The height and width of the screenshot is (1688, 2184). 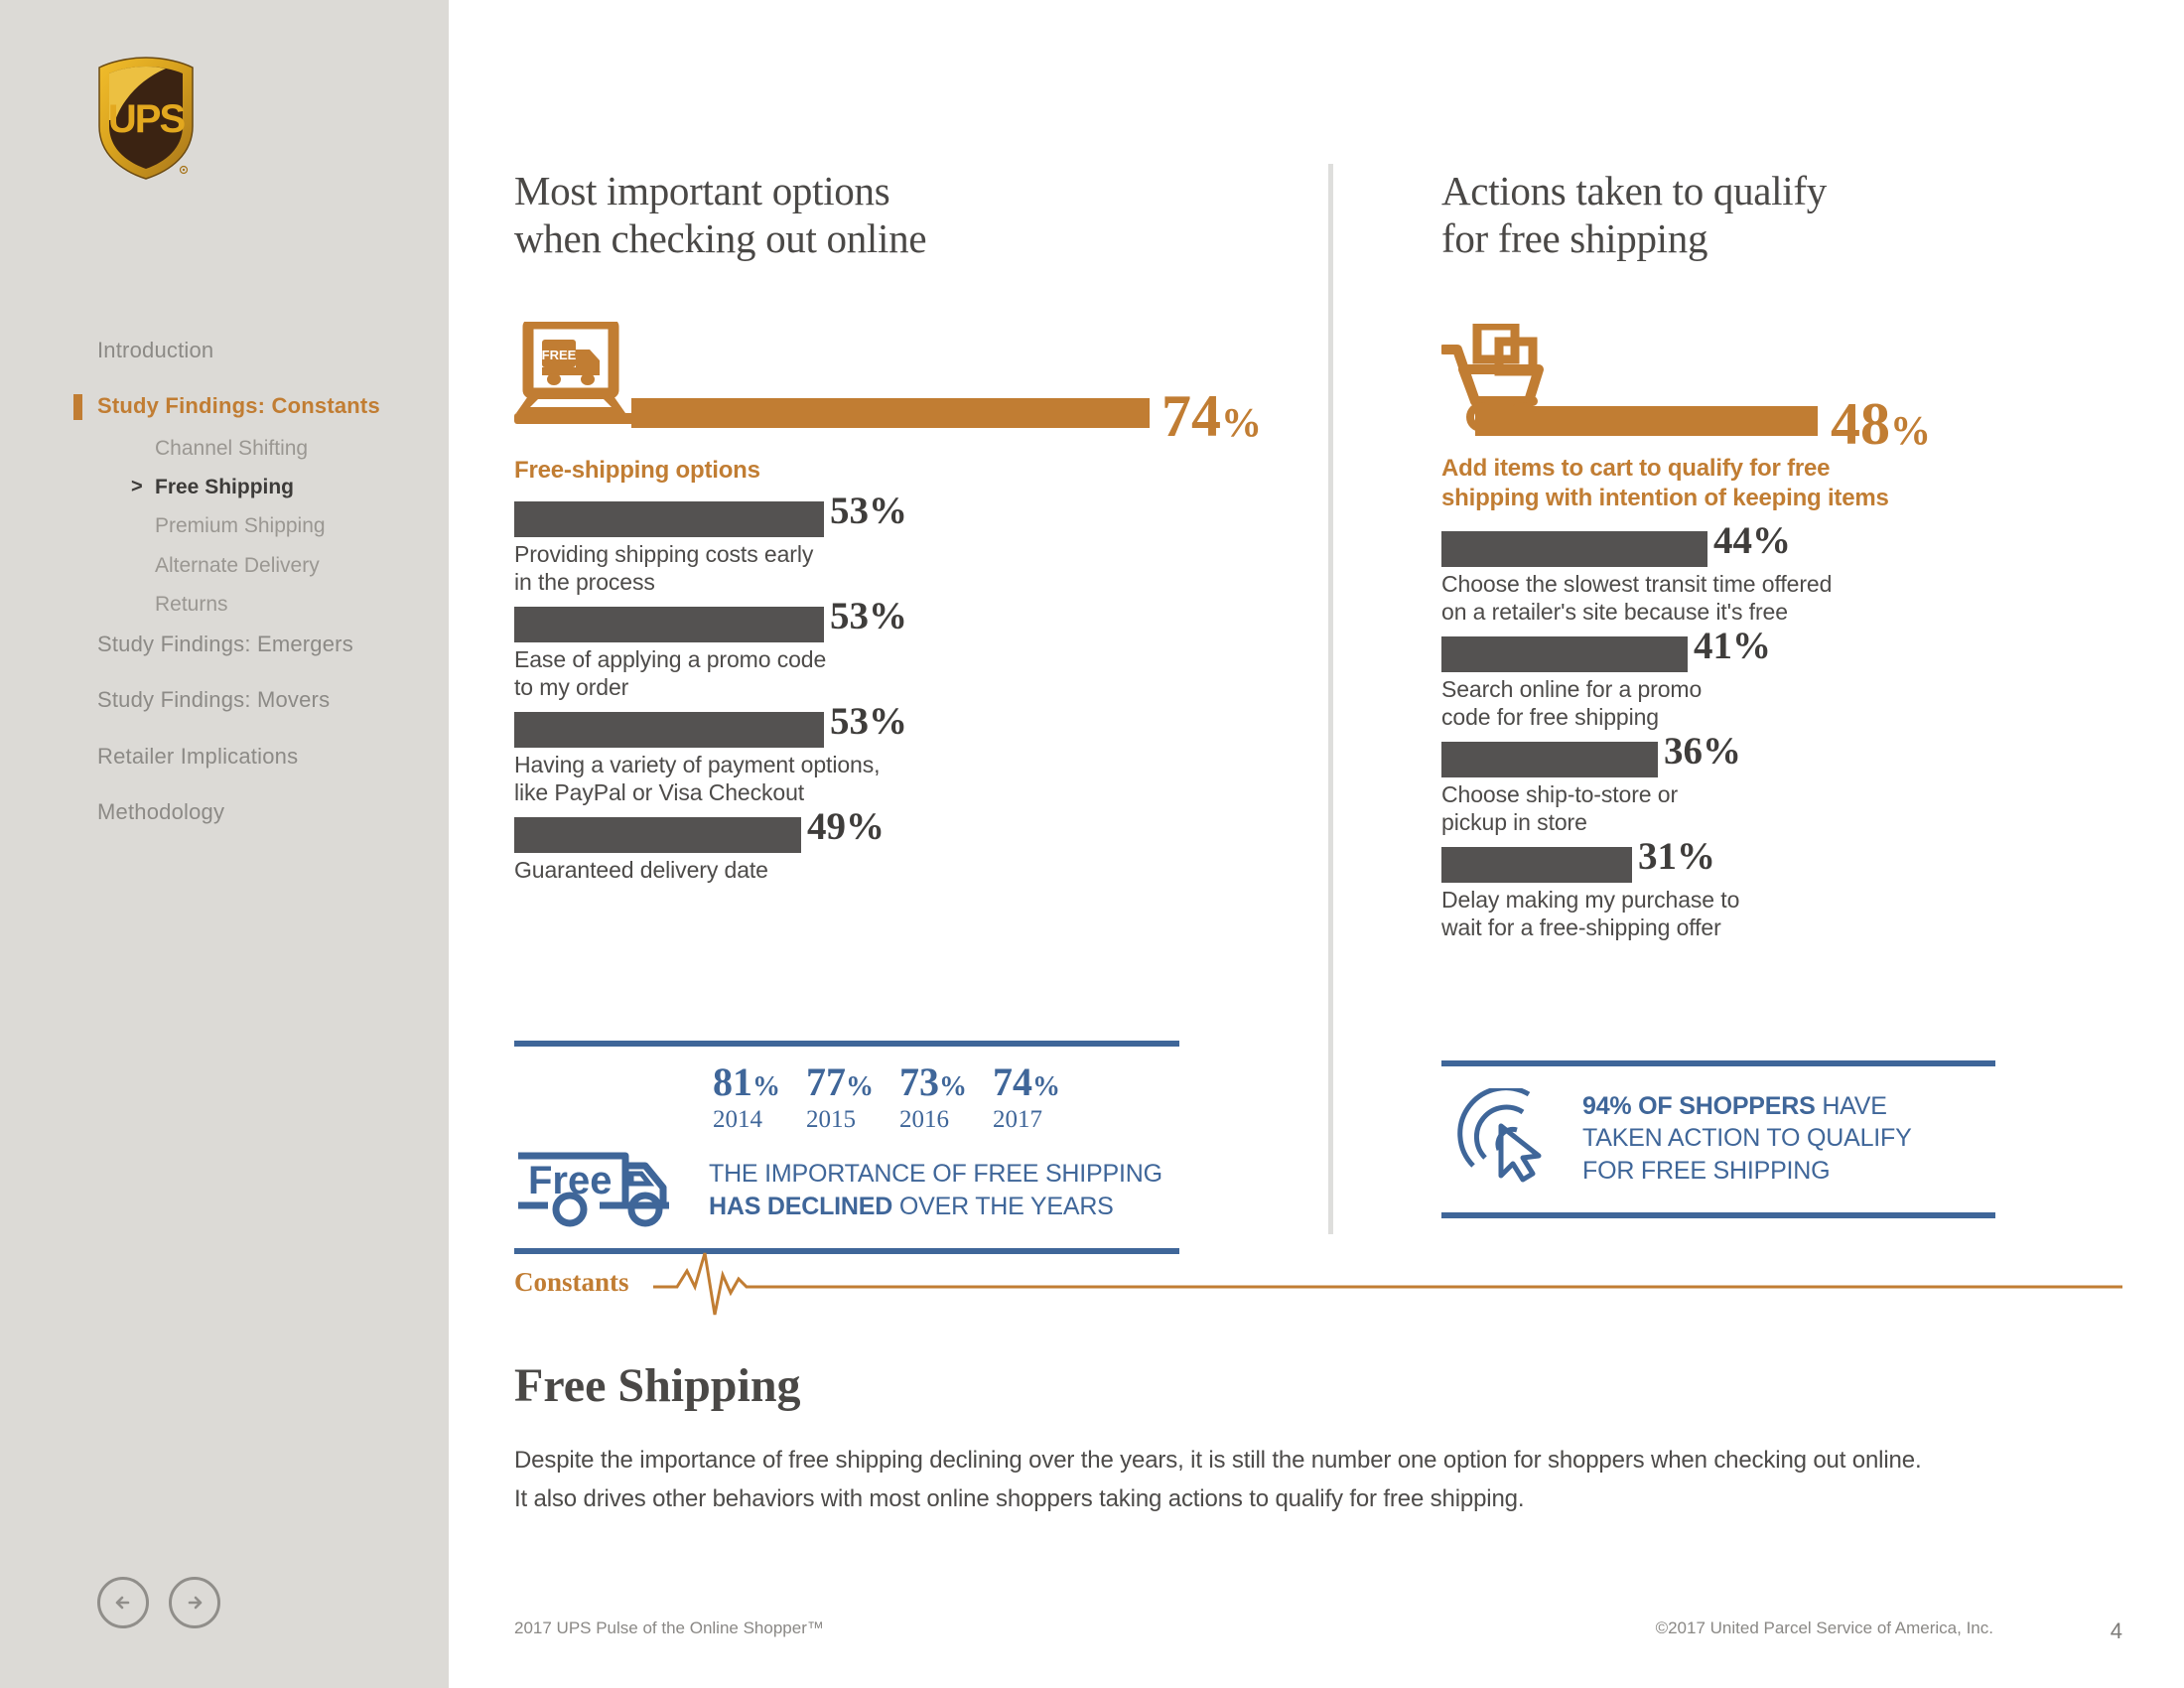 I want to click on stat-caption-line-3: FOR FREE SHIPPING, so click(x=1706, y=1170).